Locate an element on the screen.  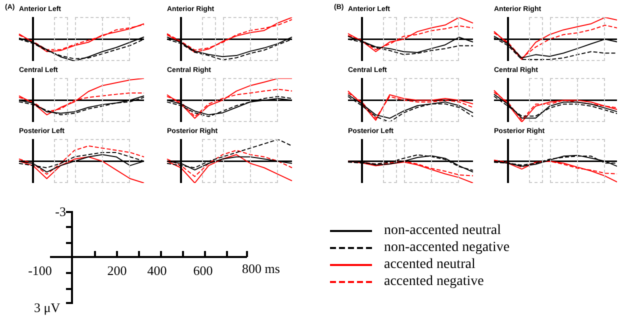
text: 800 ms is located at coordinates (261, 269).